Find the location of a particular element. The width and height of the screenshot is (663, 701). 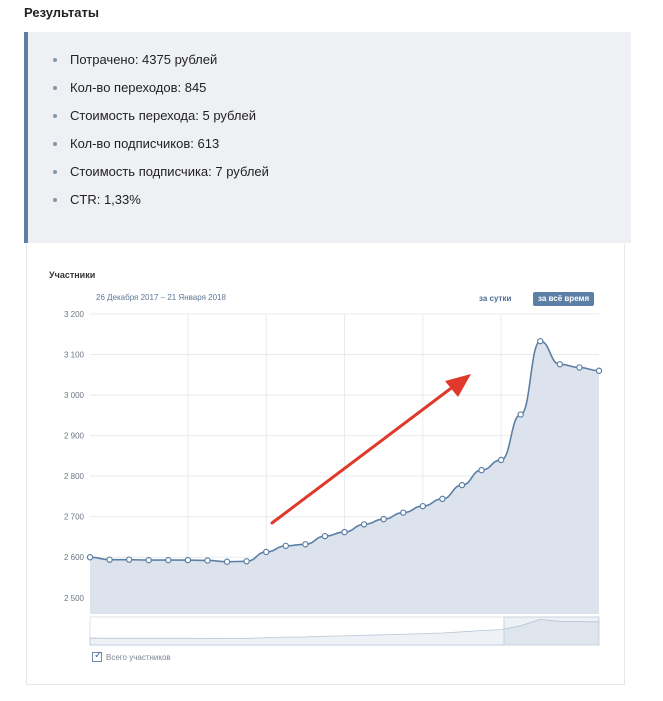

chart-title: Участники is located at coordinates (72, 275).